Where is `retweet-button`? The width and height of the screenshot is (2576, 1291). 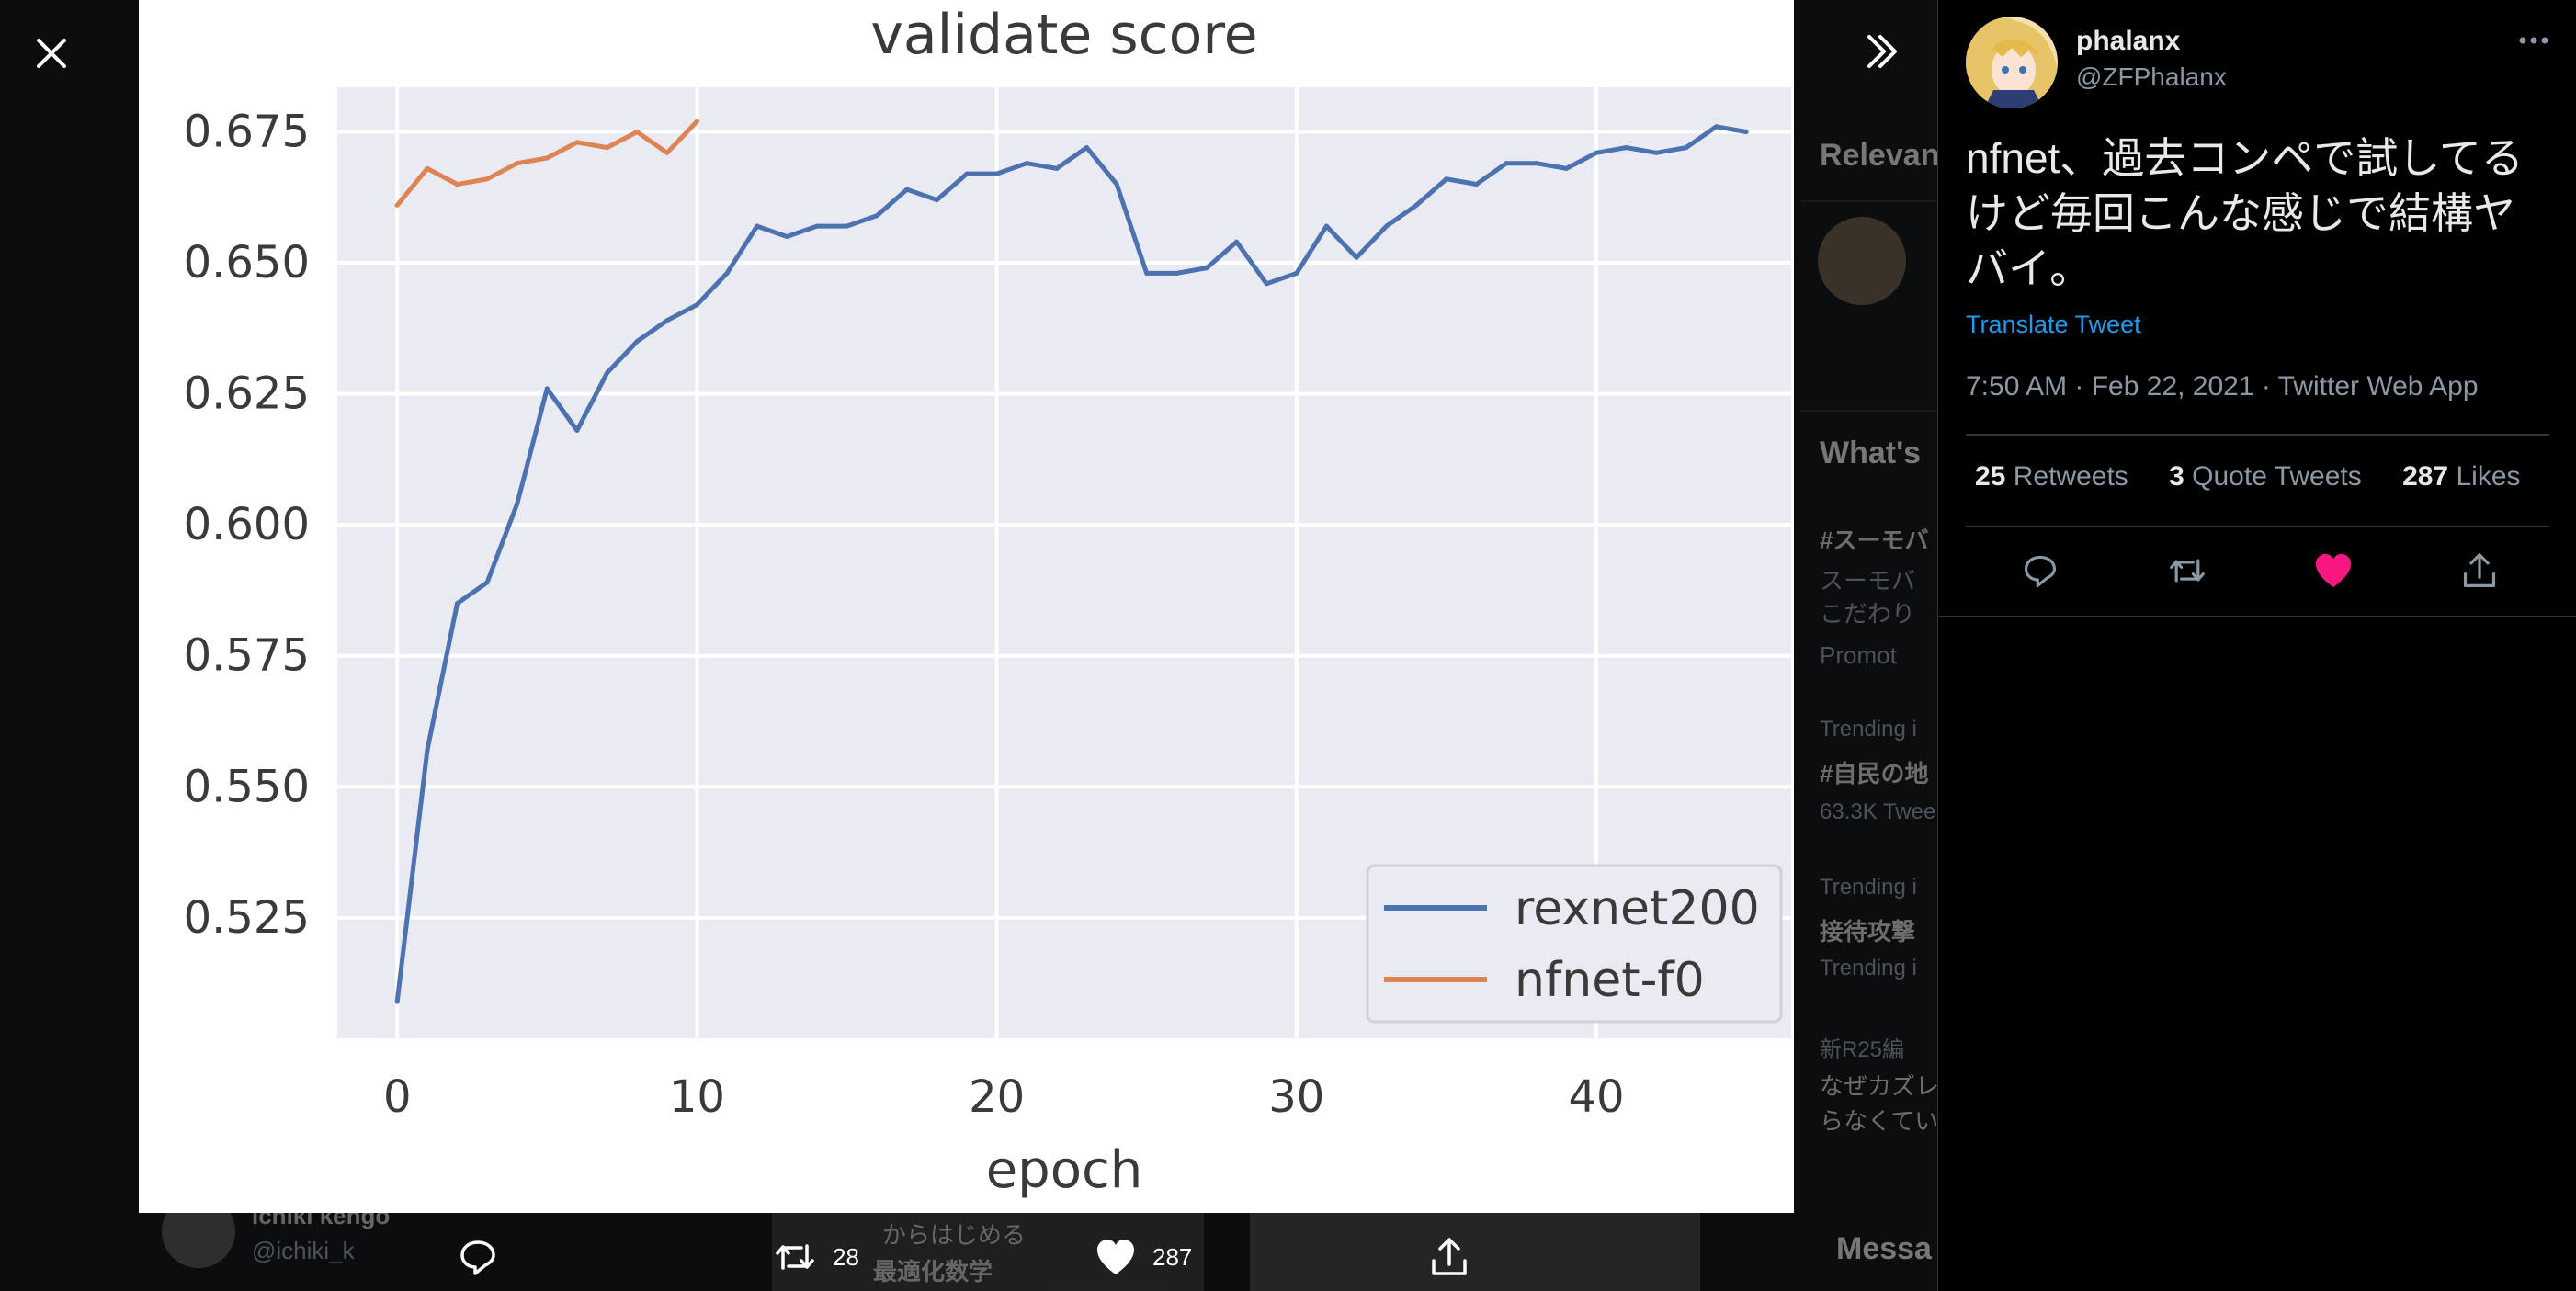 retweet-button is located at coordinates (2187, 571).